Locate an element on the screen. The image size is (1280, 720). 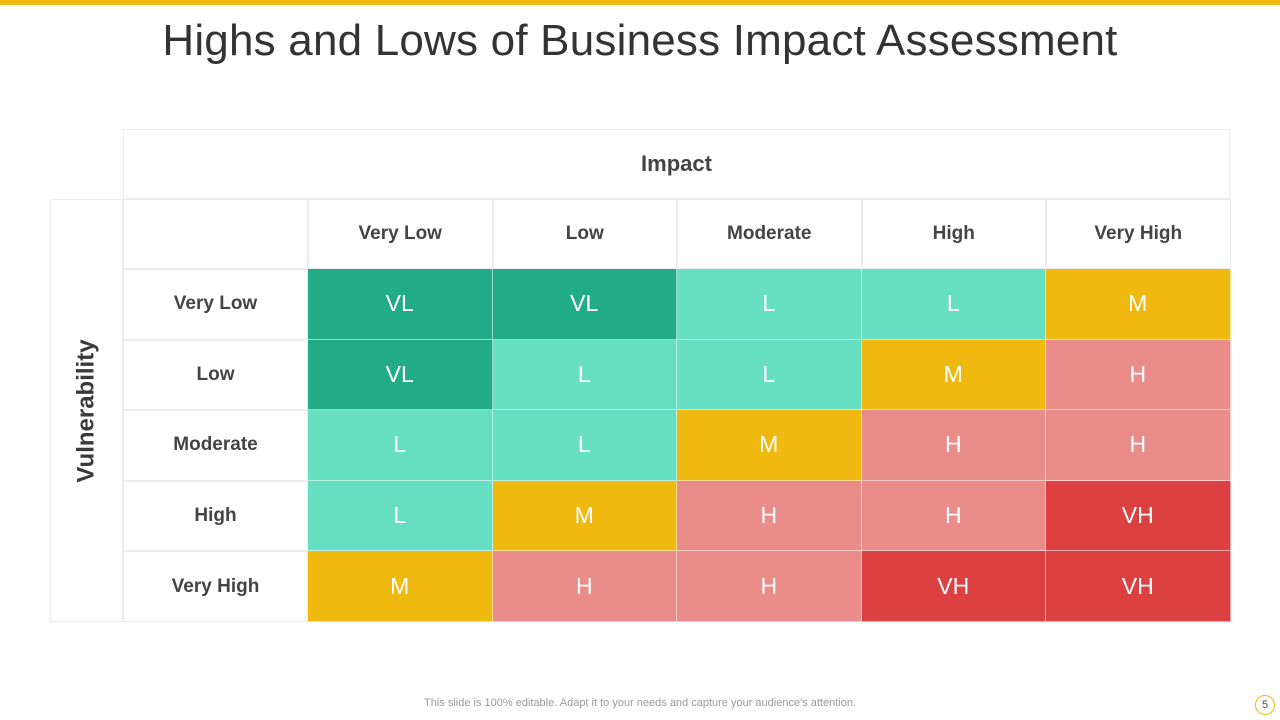
vulnerability-axis-label: Vulnerability is located at coordinates (86, 410).